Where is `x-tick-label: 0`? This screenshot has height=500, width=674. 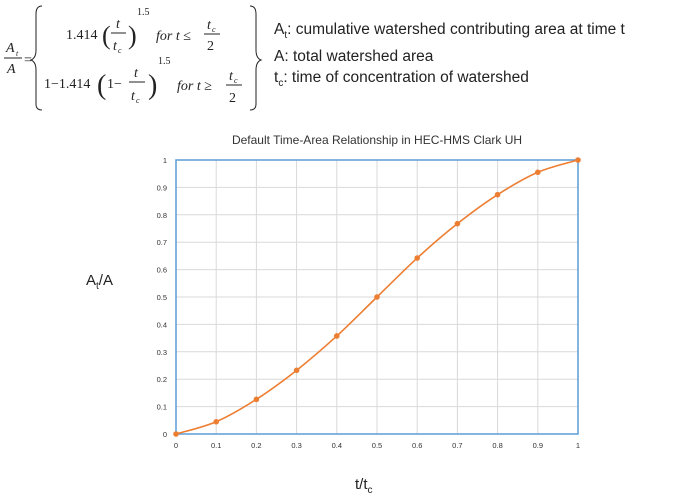 x-tick-label: 0 is located at coordinates (176, 445).